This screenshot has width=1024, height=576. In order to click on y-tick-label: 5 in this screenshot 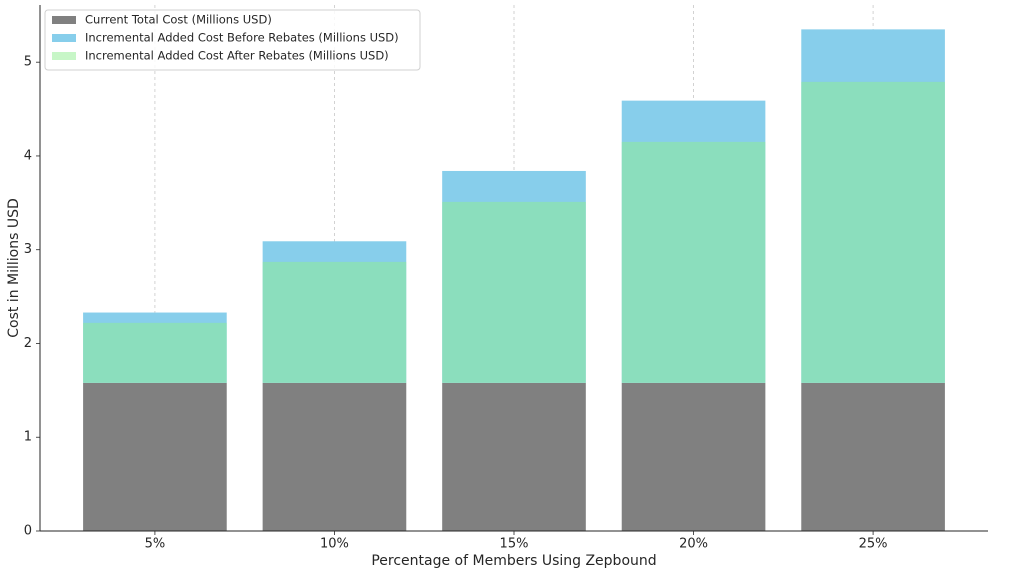, I will do `click(28, 62)`.